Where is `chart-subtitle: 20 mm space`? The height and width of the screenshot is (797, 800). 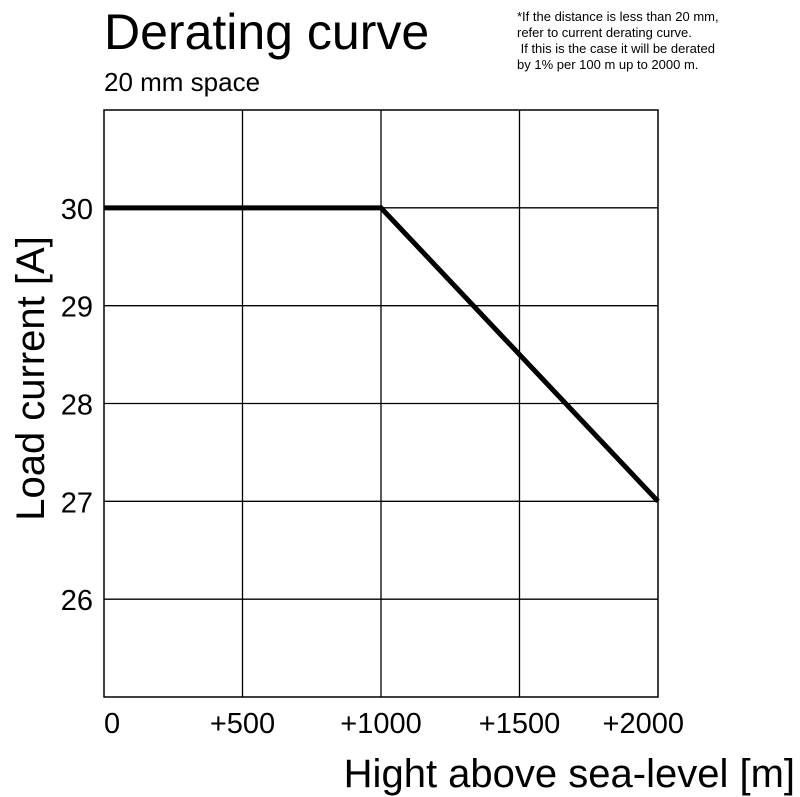
chart-subtitle: 20 mm space is located at coordinates (182, 82).